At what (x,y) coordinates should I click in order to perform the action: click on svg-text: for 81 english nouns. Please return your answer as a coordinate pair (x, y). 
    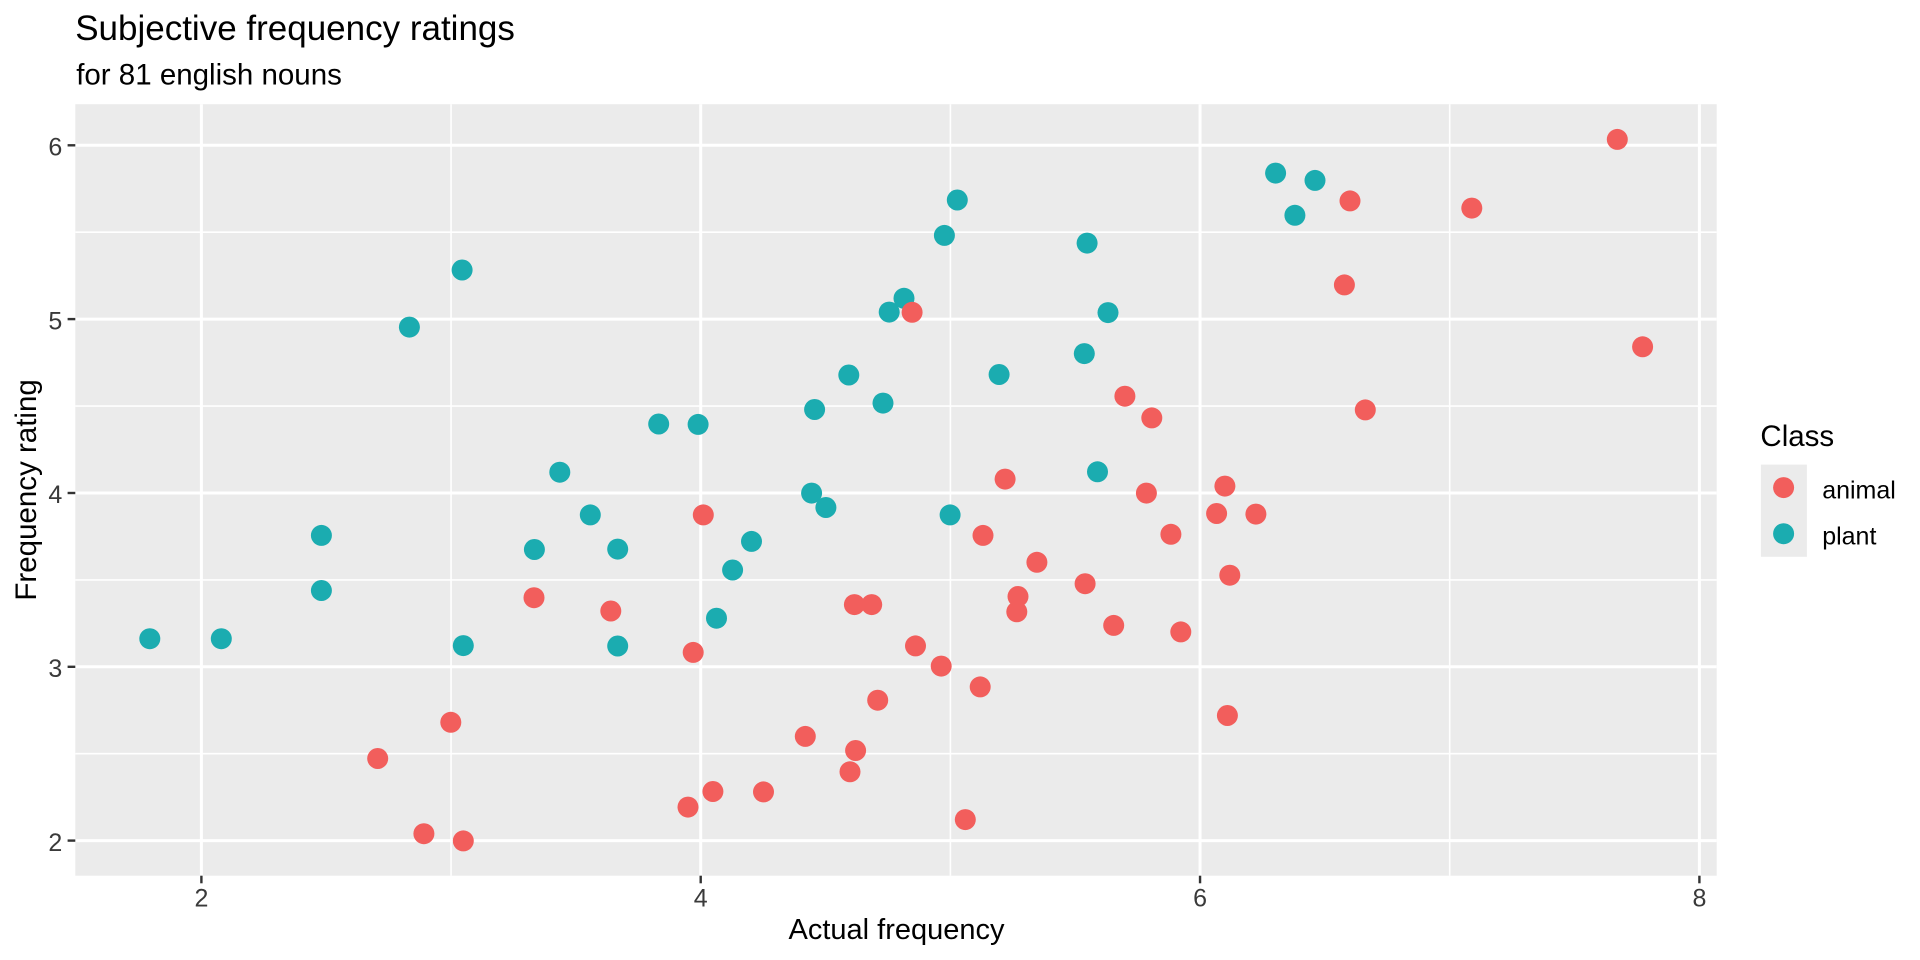
    Looking at the image, I should click on (209, 74).